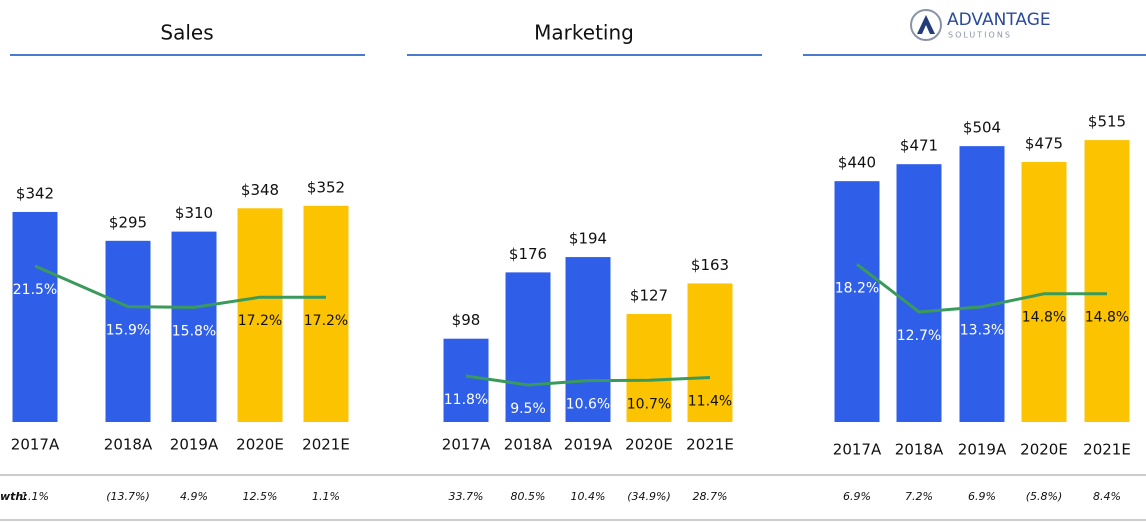 This screenshot has width=1146, height=523. What do you see at coordinates (926, 24) in the screenshot?
I see `logo-icon` at bounding box center [926, 24].